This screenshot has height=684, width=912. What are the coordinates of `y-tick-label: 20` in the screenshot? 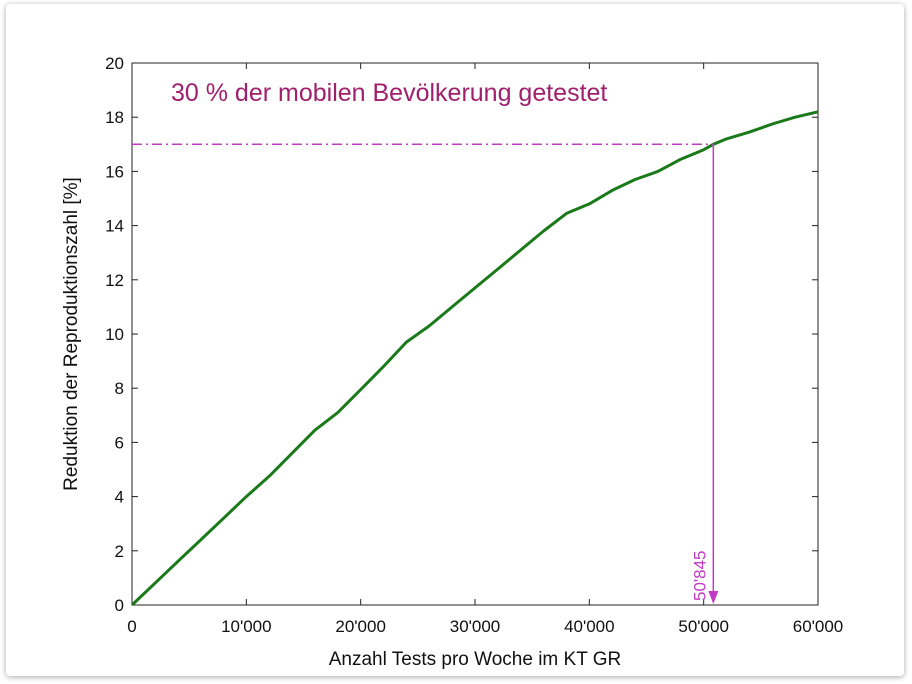 It's located at (114, 63).